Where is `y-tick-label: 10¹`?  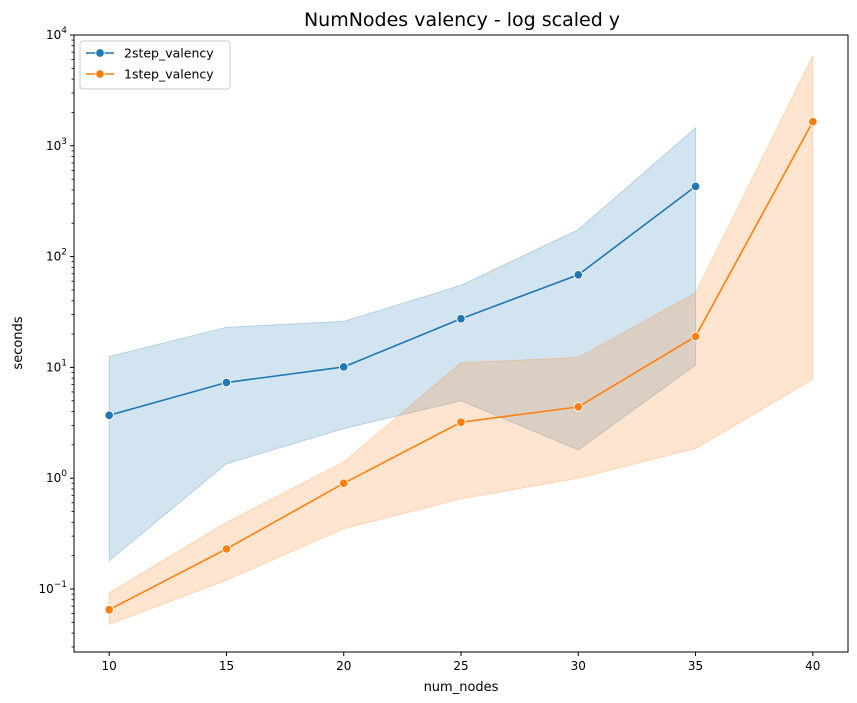
y-tick-label: 10¹ is located at coordinates (56, 366).